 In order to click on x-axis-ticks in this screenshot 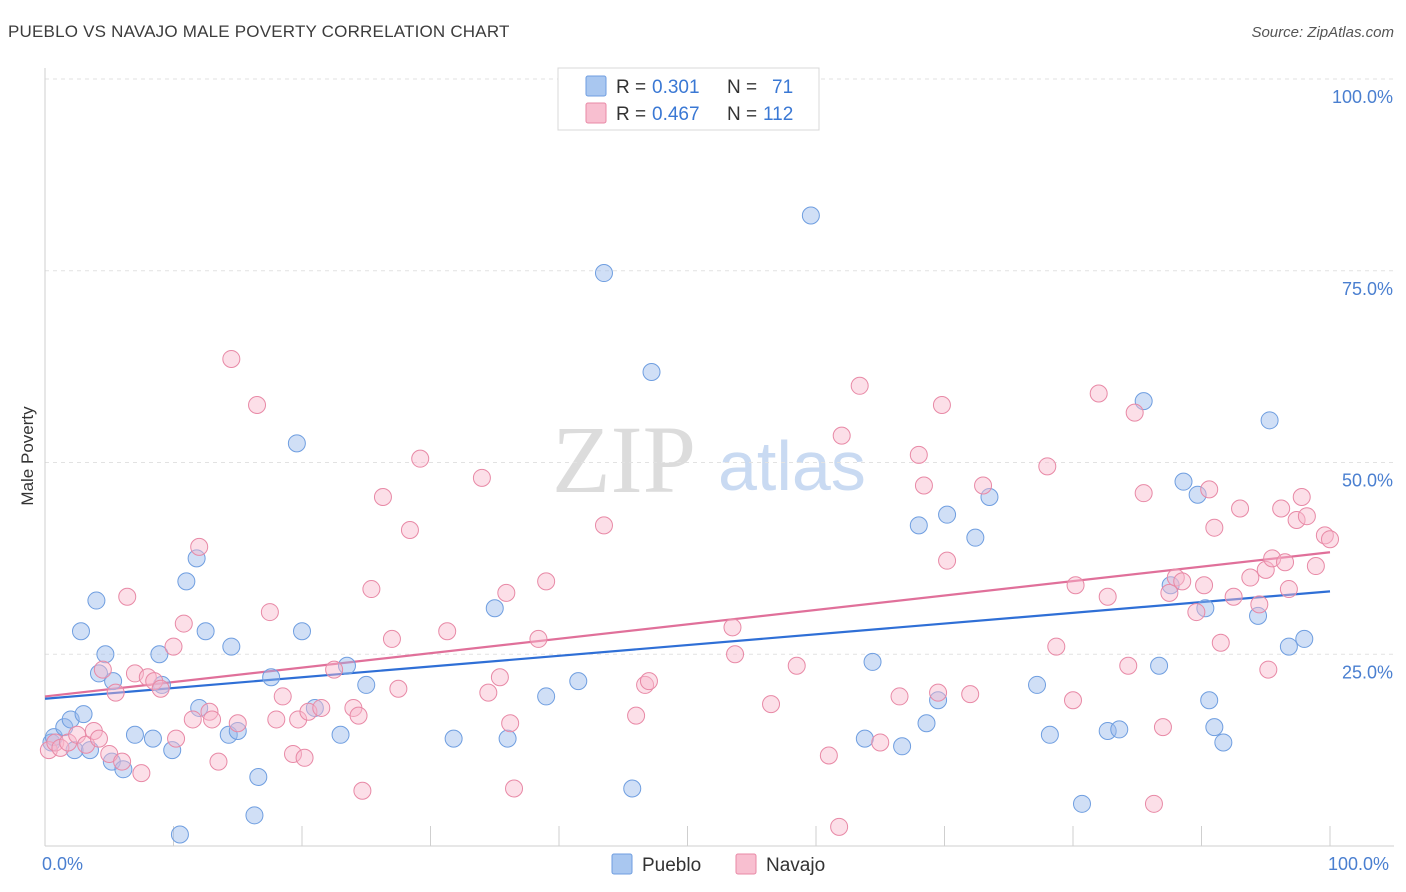, I will do `click(687, 836)`.